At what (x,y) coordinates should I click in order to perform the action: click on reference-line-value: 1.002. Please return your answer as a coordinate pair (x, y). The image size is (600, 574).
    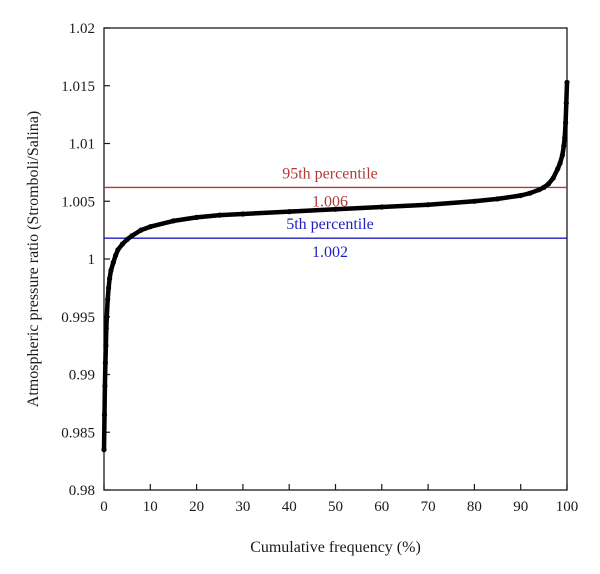
    Looking at the image, I should click on (330, 252).